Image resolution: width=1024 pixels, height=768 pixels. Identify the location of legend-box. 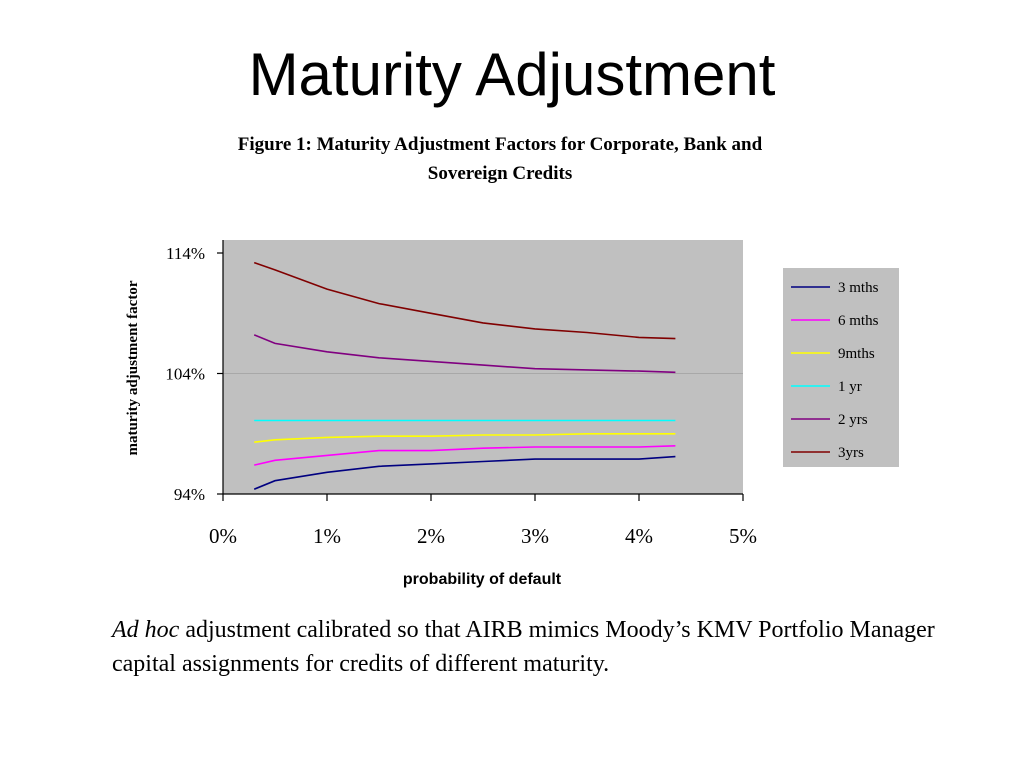
(841, 367).